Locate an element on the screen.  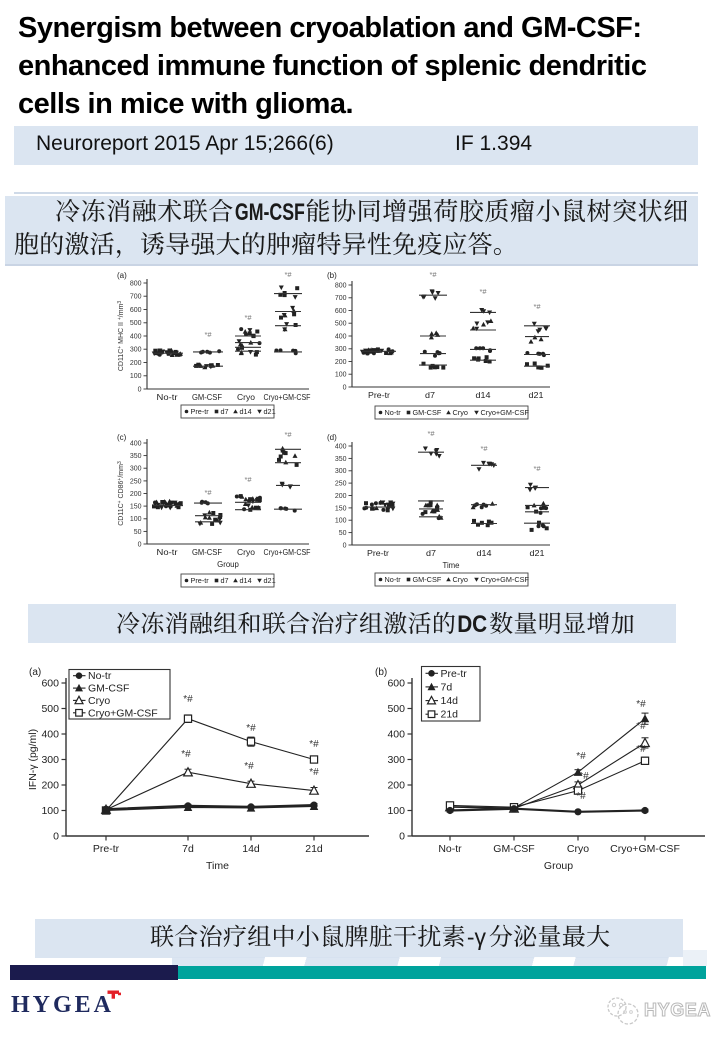
svg-text: 800 is located at coordinates (136, 283).